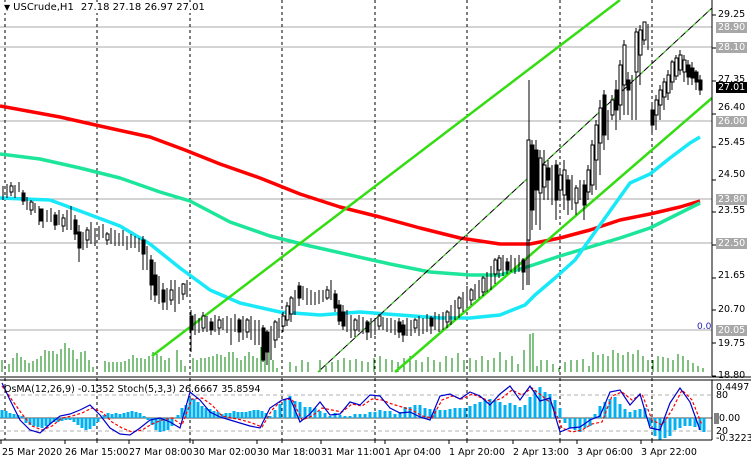 The height and width of the screenshot is (462, 751). I want to click on level-label: 23.80, so click(732, 199).